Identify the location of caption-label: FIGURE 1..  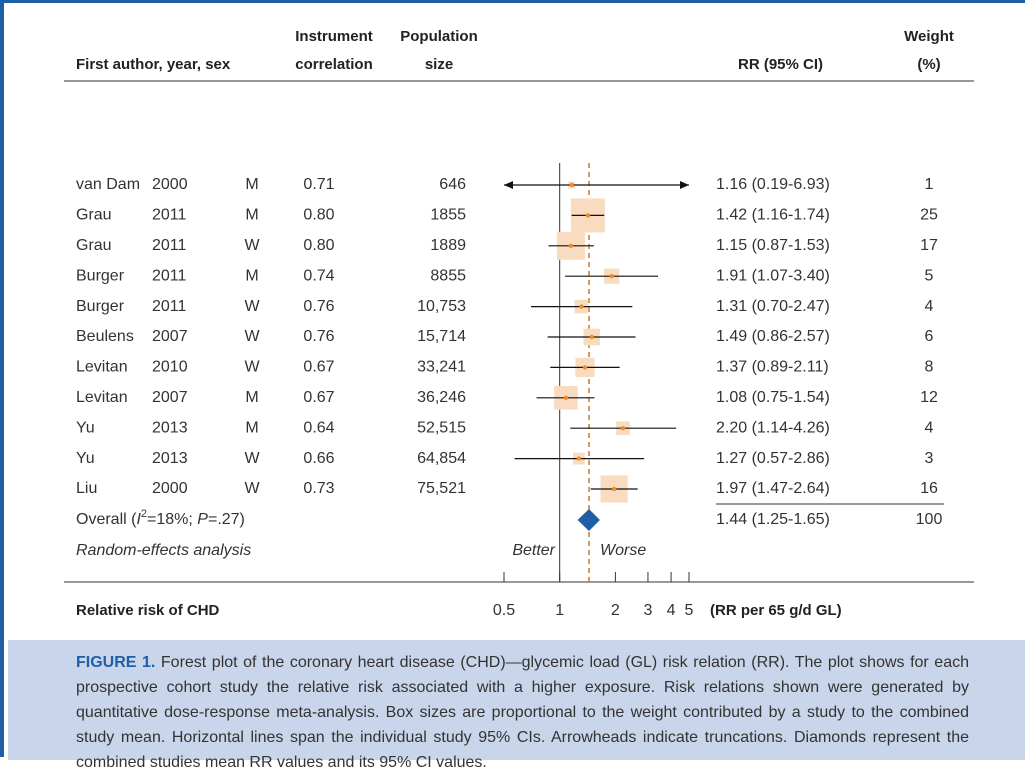
(116, 662).